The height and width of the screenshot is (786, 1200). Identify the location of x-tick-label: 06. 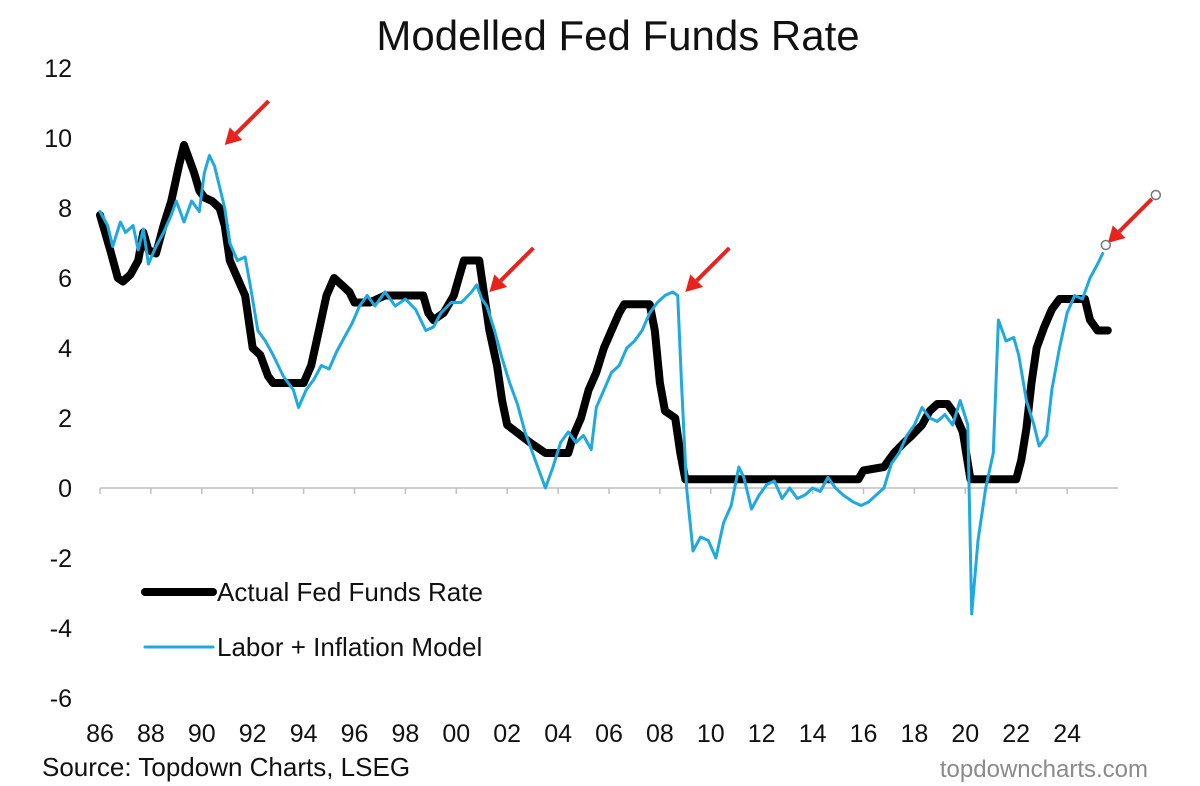
(609, 734).